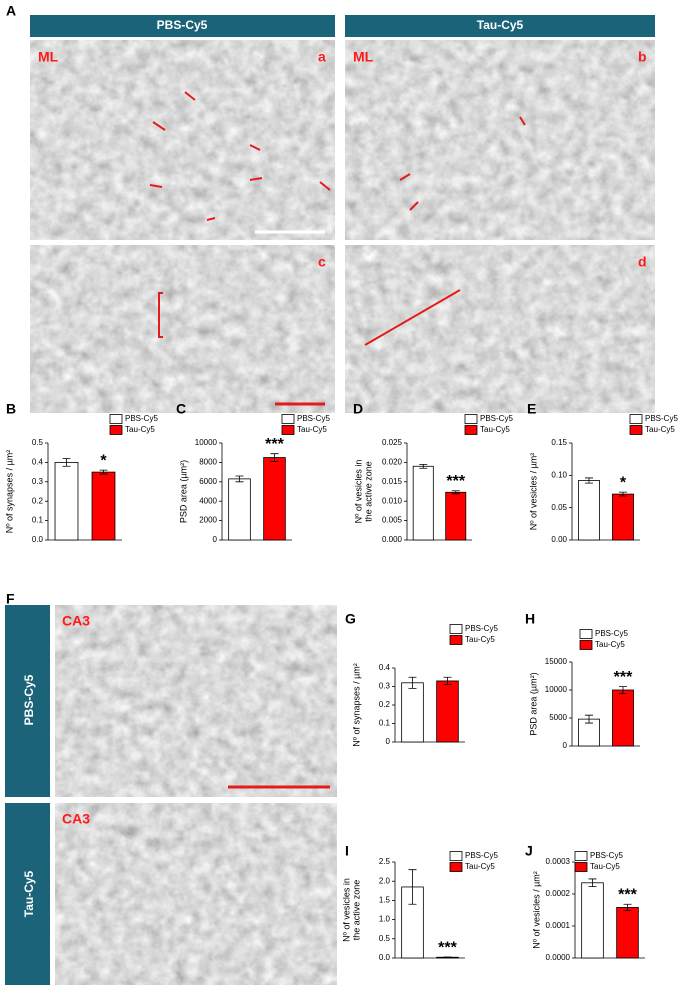  Describe the element at coordinates (559, 539) in the screenshot. I see `y-tick-label: 0.00` at that location.